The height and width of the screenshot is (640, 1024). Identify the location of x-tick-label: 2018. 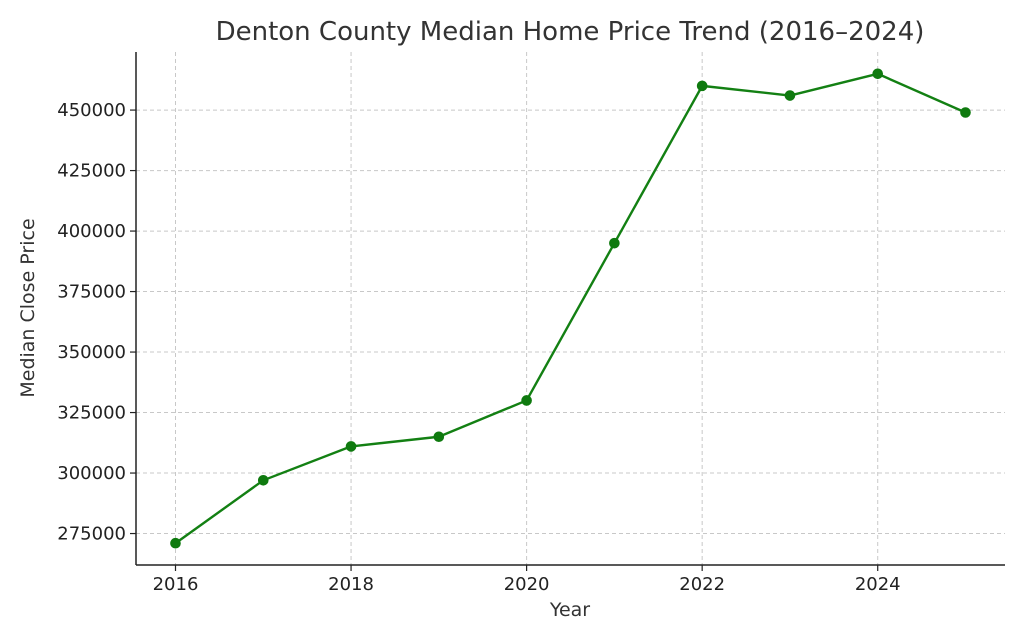
(351, 584).